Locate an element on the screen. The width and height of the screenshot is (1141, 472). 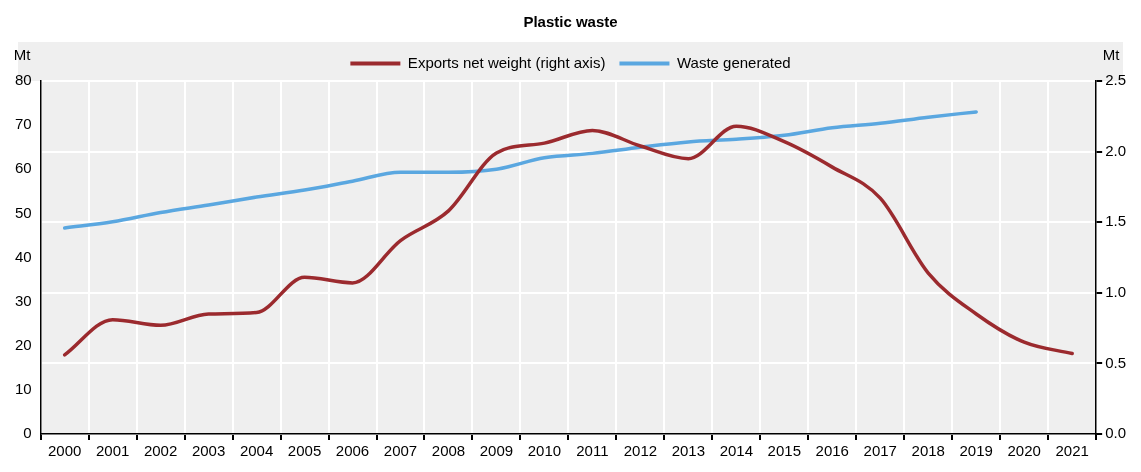
y-tick-label: 10 is located at coordinates (23, 389).